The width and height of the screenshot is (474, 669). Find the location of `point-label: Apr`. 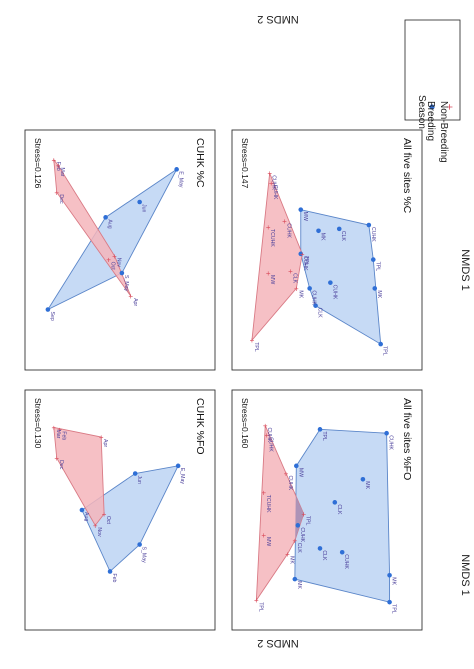

point-label: Apr is located at coordinates (135, 302).